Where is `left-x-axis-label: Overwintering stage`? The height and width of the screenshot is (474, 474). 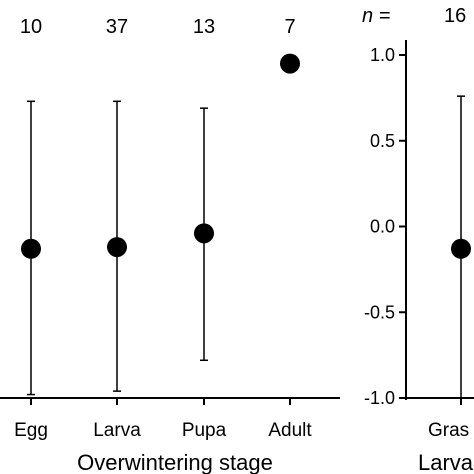 left-x-axis-label: Overwintering stage is located at coordinates (175, 462).